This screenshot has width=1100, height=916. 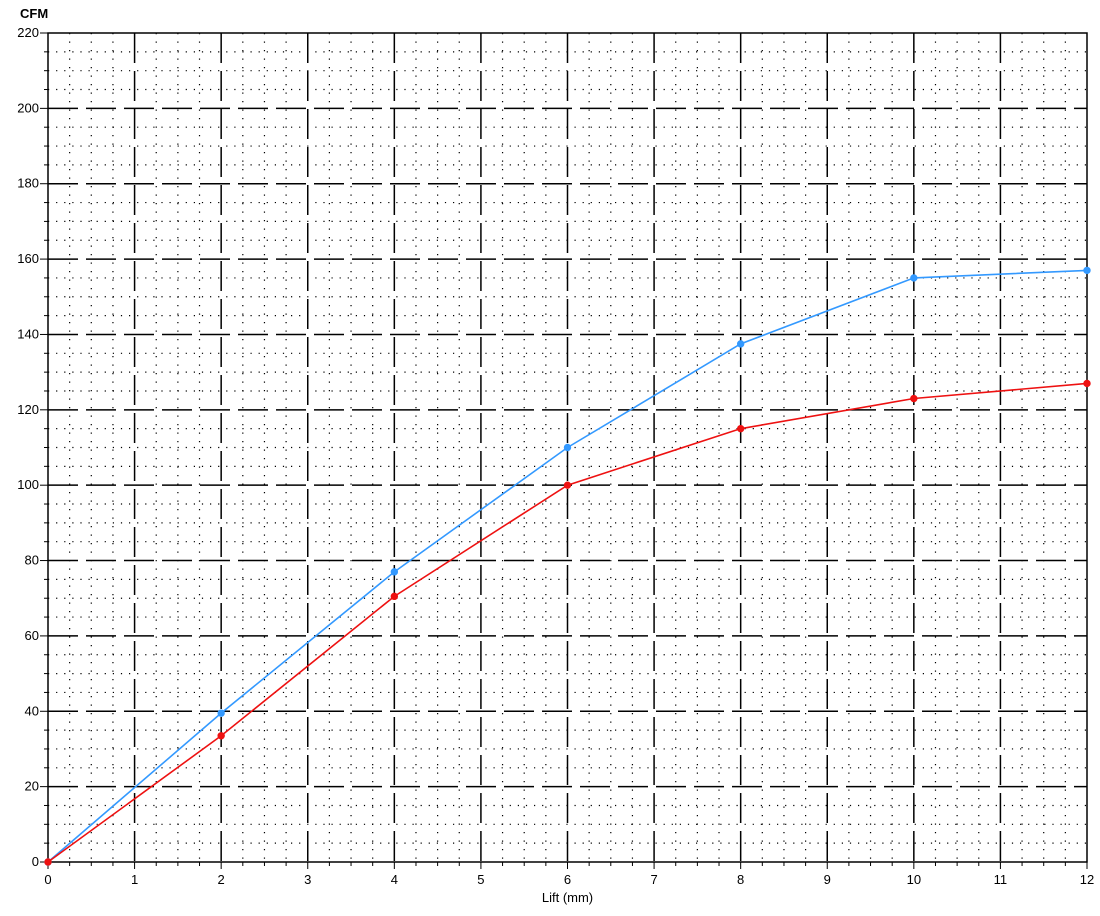 What do you see at coordinates (28, 484) in the screenshot?
I see `y-tick-label: 100` at bounding box center [28, 484].